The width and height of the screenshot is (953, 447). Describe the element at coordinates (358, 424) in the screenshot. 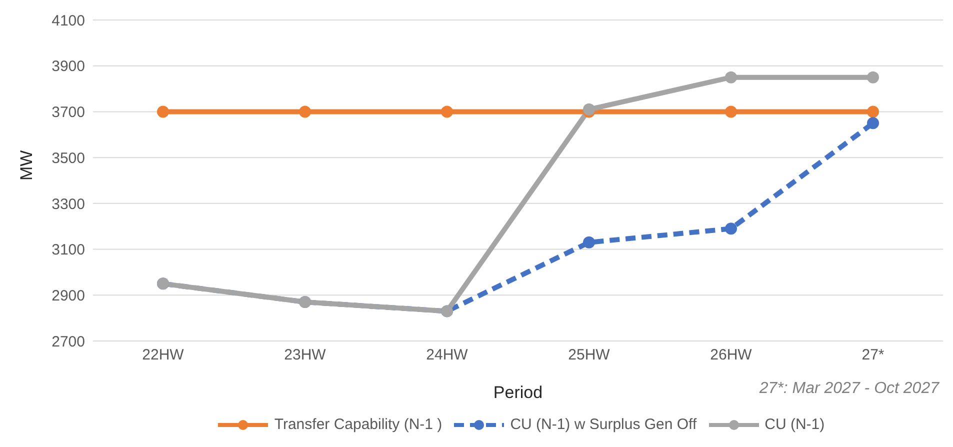

I see `legend-label: Transfer Capability (N-1 )` at that location.